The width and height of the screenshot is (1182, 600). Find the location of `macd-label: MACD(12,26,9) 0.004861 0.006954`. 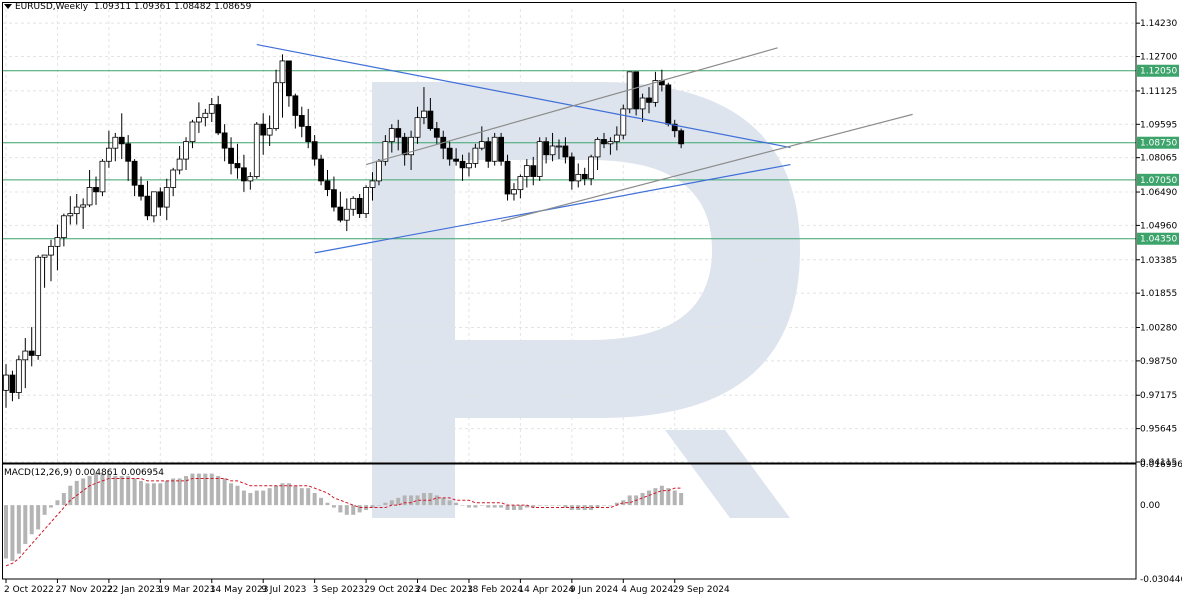

macd-label: MACD(12,26,9) 0.004861 0.006954 is located at coordinates (84, 473).